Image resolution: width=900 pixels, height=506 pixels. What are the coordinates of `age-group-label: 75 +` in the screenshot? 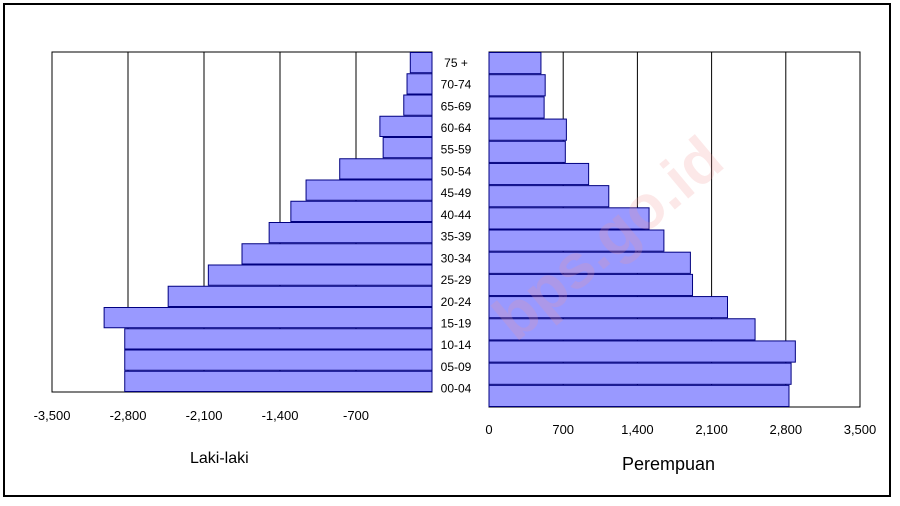 It's located at (456, 63).